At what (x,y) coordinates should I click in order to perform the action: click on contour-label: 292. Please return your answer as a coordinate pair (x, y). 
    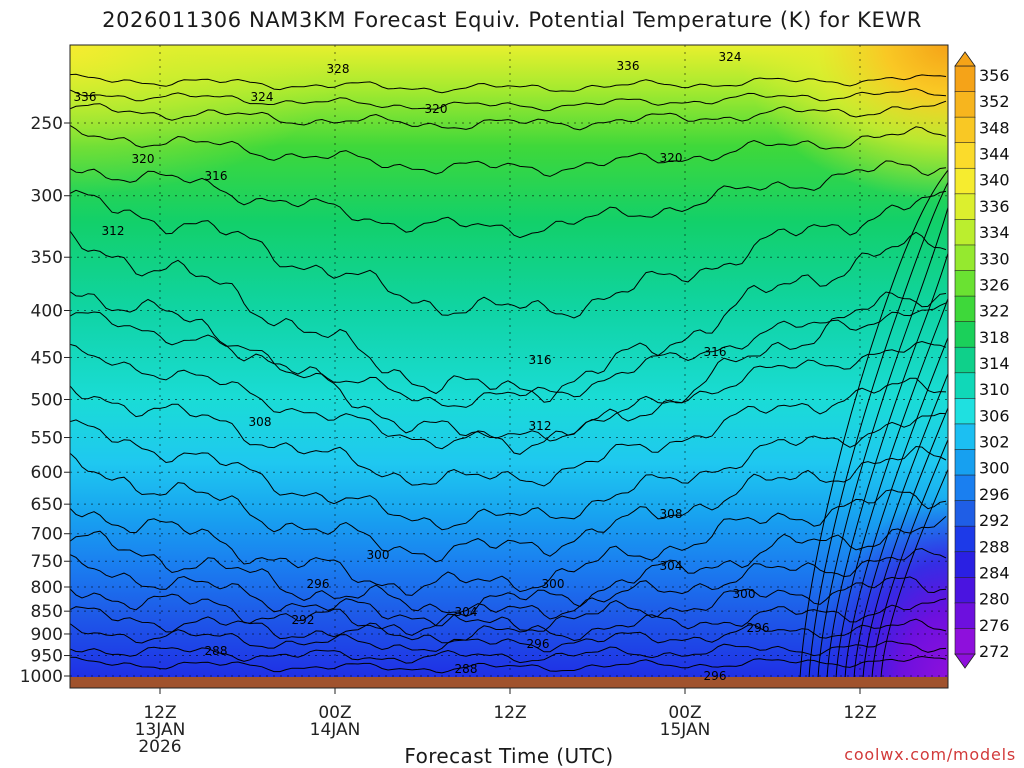
    Looking at the image, I should click on (303, 620).